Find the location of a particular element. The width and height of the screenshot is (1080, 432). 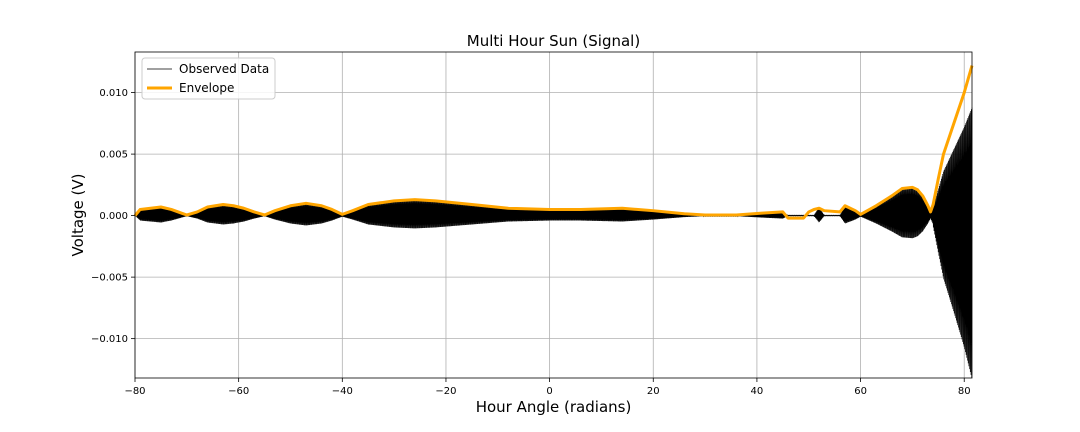

y-axis-label: Voltage (V) is located at coordinates (78, 215).